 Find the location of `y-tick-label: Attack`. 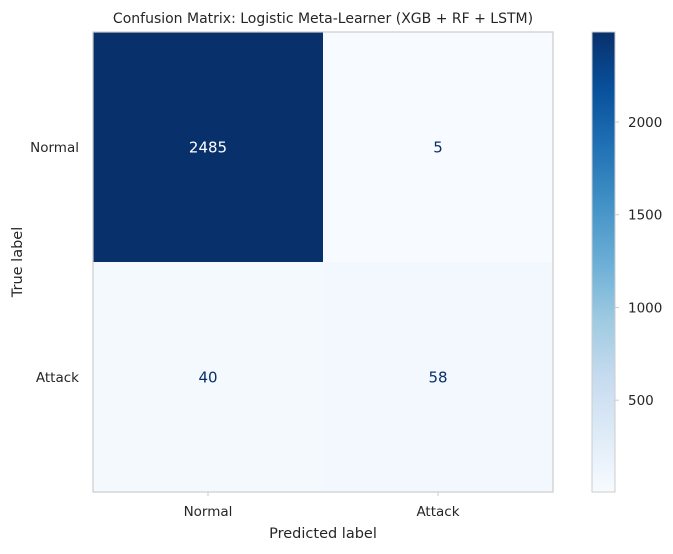

y-tick-label: Attack is located at coordinates (57, 378).